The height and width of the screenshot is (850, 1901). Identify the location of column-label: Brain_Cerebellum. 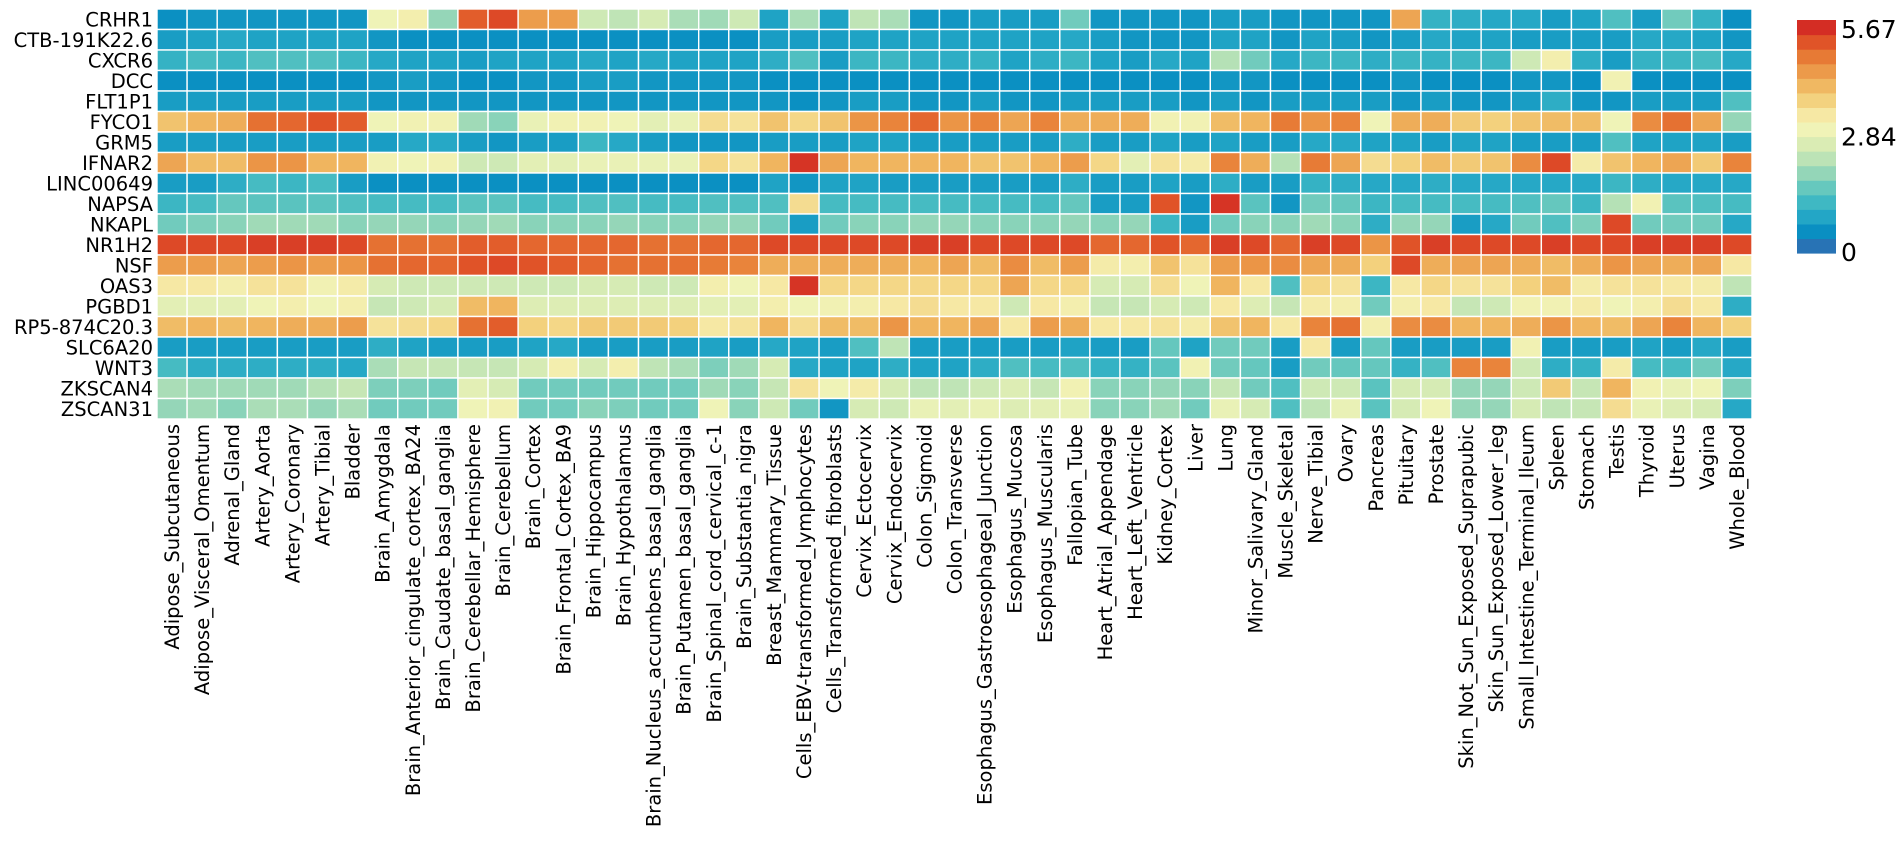
(503, 510).